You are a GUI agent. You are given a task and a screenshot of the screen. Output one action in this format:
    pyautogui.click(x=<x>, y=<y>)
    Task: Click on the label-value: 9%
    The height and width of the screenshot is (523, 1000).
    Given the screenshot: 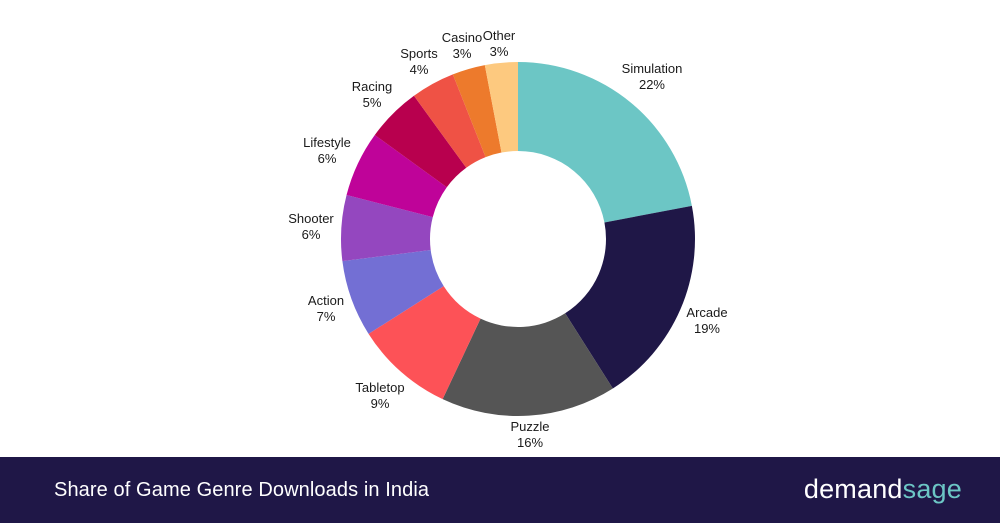 What is the action you would take?
    pyautogui.click(x=380, y=403)
    